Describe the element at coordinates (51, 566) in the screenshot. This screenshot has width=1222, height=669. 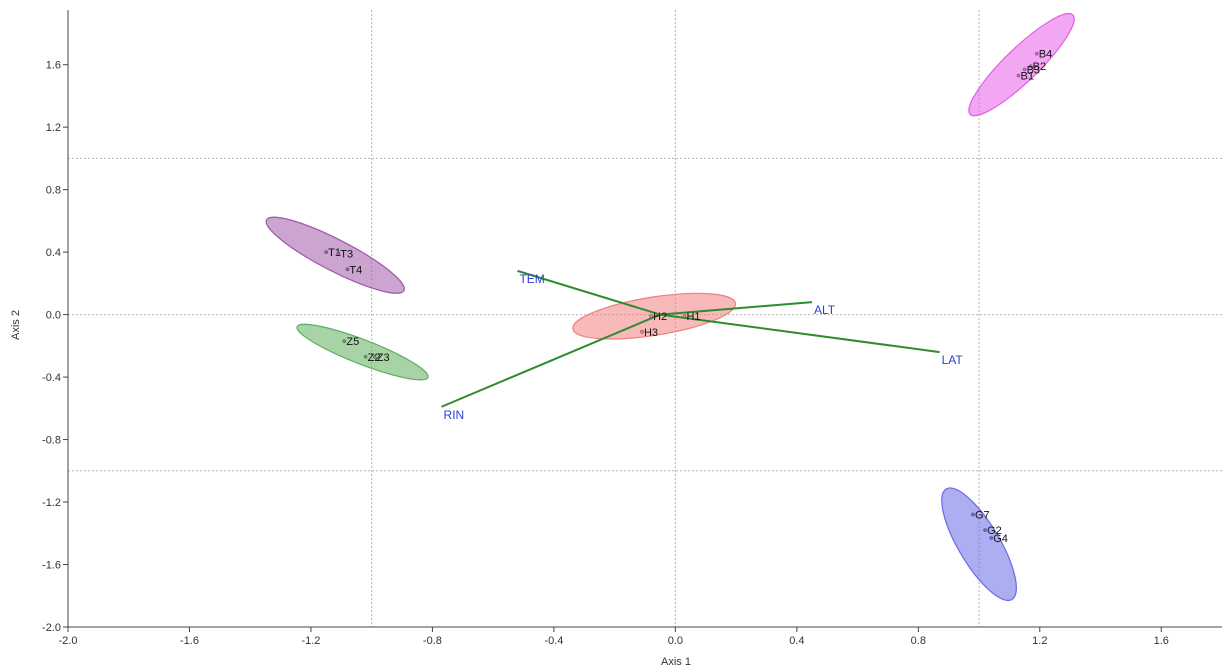
I see `y-tick-label-1: -1.6` at that location.